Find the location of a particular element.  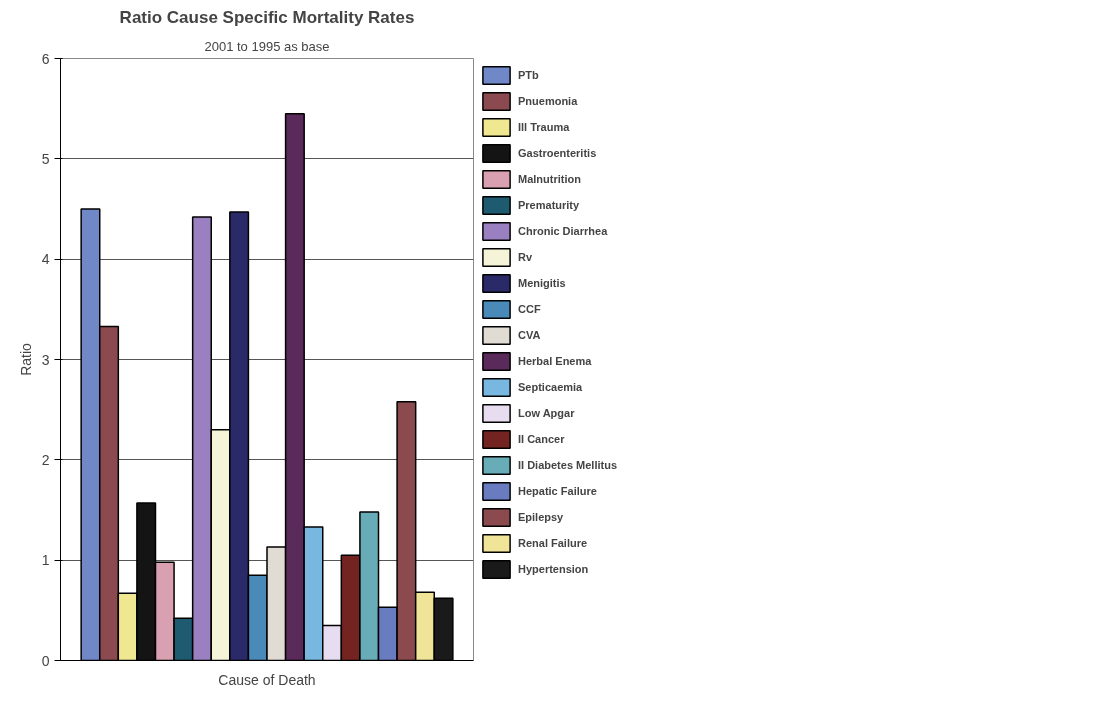

y-tick-label: 0 is located at coordinates (45, 660).